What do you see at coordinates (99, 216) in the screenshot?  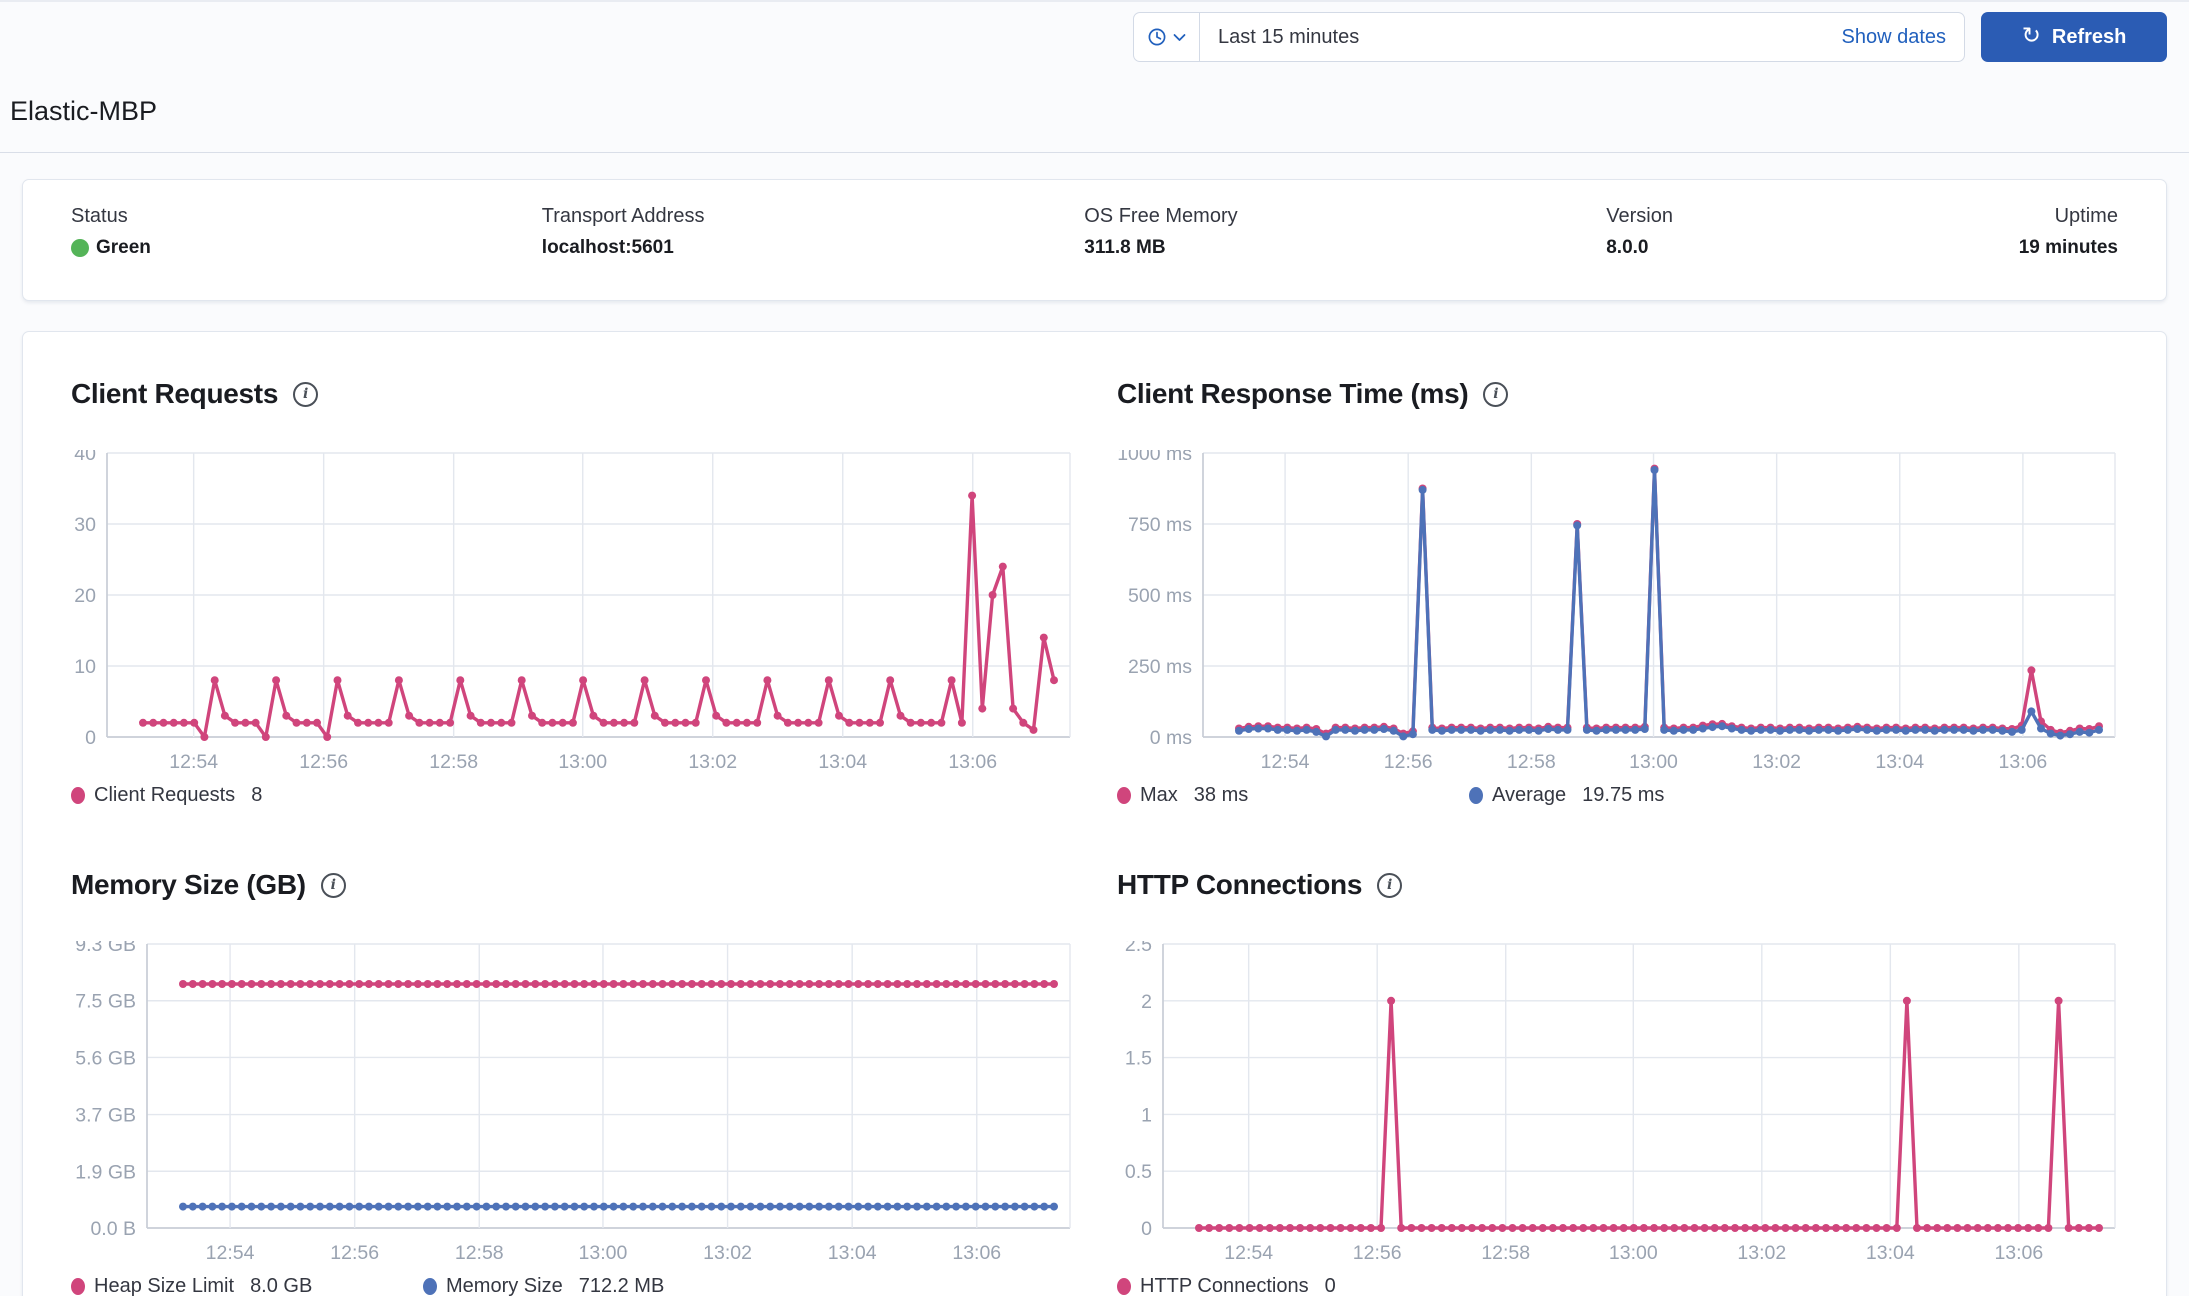 I see `summary-label: Status` at bounding box center [99, 216].